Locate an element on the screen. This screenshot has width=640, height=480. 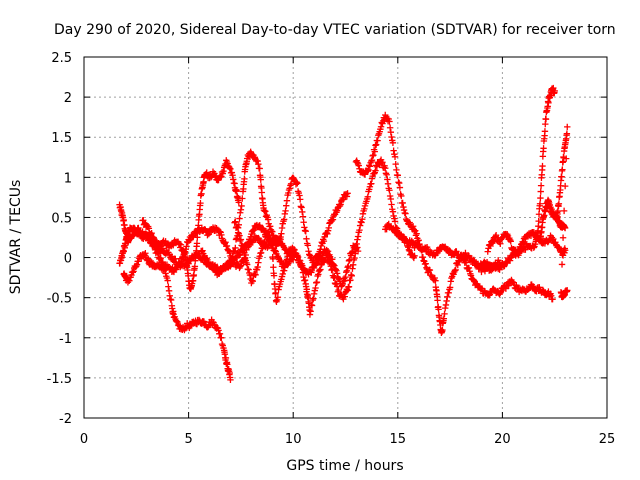
y-tick-label: 1 is located at coordinates (68, 178).